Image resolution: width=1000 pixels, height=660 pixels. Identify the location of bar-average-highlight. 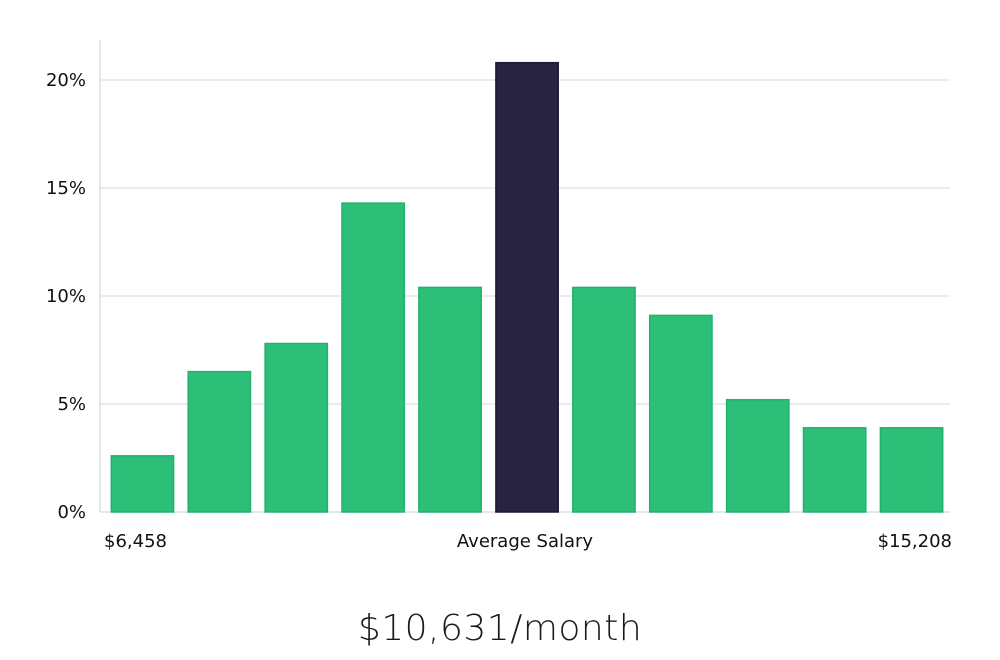
(527, 287).